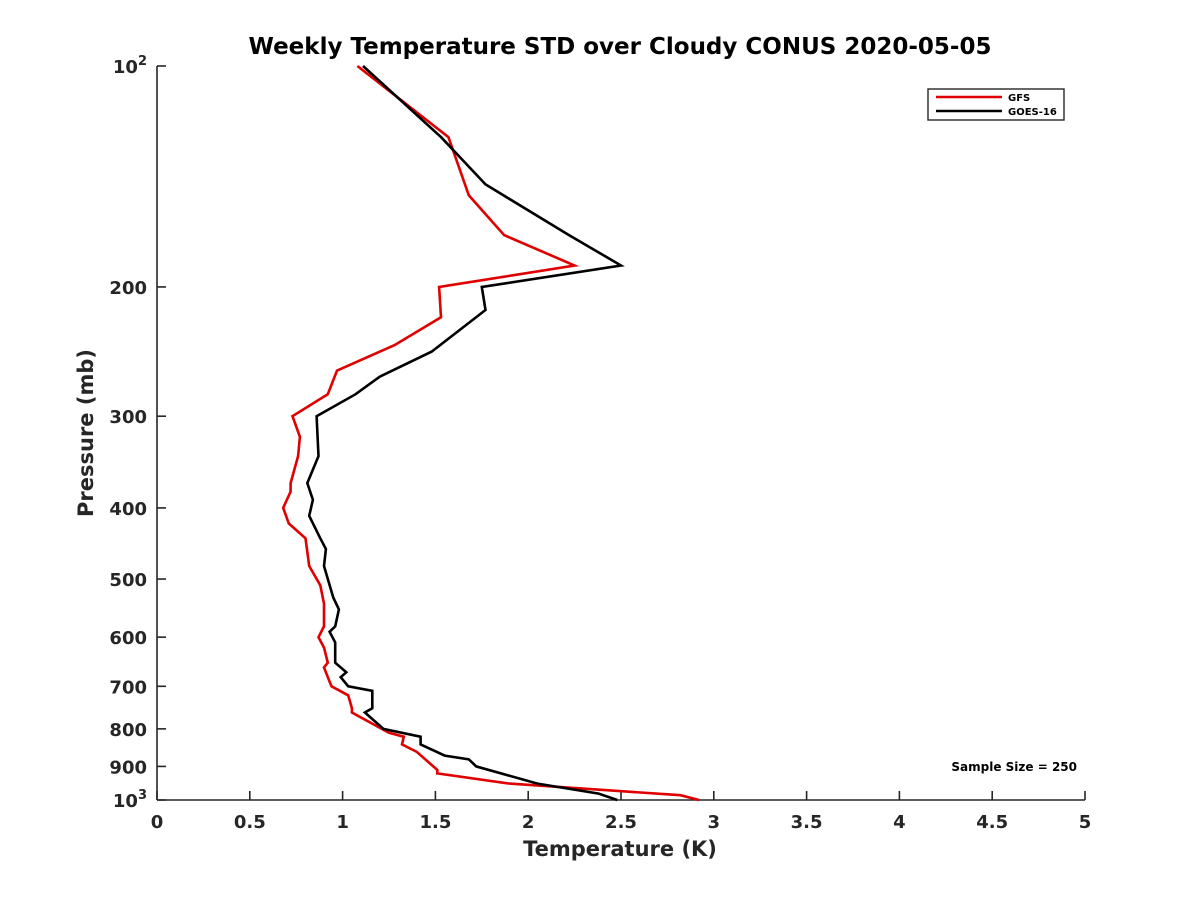  What do you see at coordinates (128, 638) in the screenshot?
I see `y-tick-label: 600` at bounding box center [128, 638].